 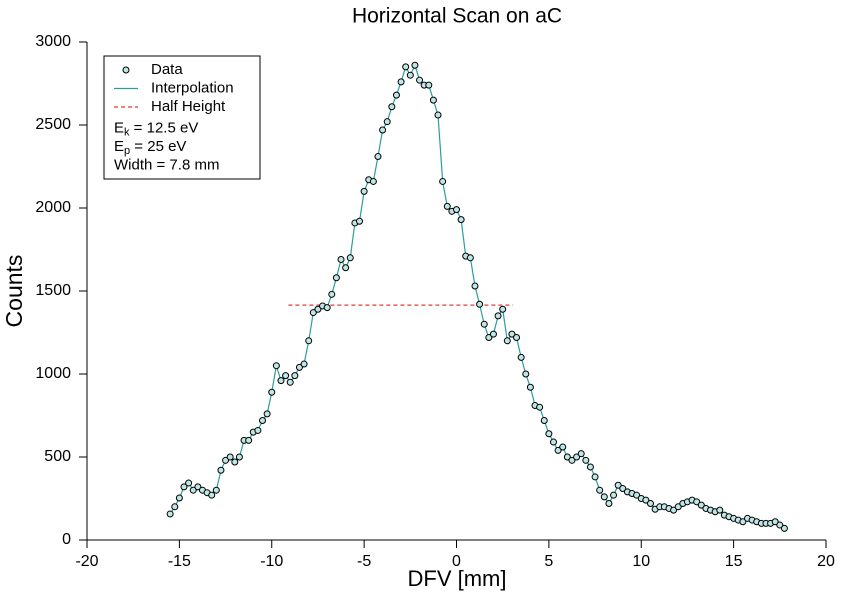 What do you see at coordinates (192, 87) in the screenshot?
I see `legend-label: Interpolation` at bounding box center [192, 87].